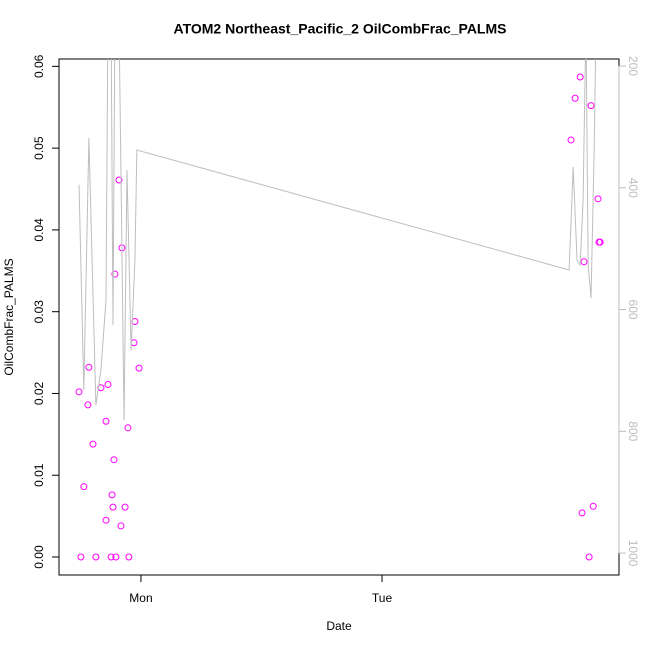 Image resolution: width=650 pixels, height=655 pixels. I want to click on y2-tick-label: 800, so click(633, 431).